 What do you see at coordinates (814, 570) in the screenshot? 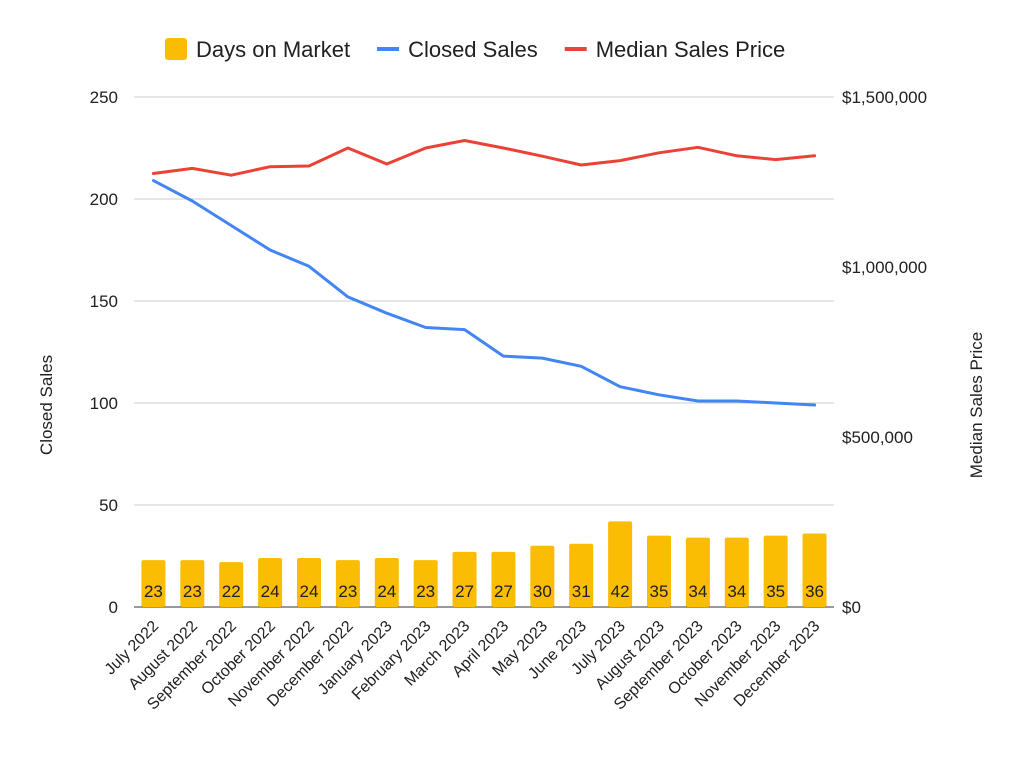
I see `bar-december-2023` at bounding box center [814, 570].